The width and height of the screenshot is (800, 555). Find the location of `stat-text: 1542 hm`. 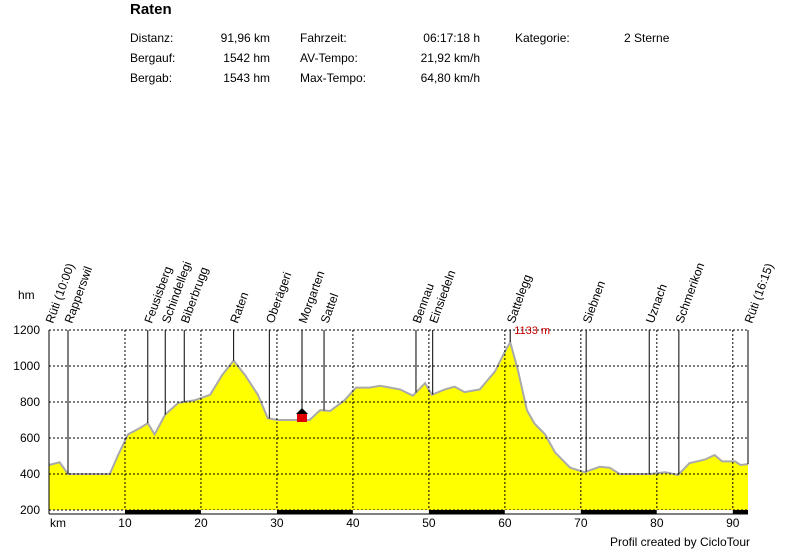

stat-text: 1542 hm is located at coordinates (246, 58).